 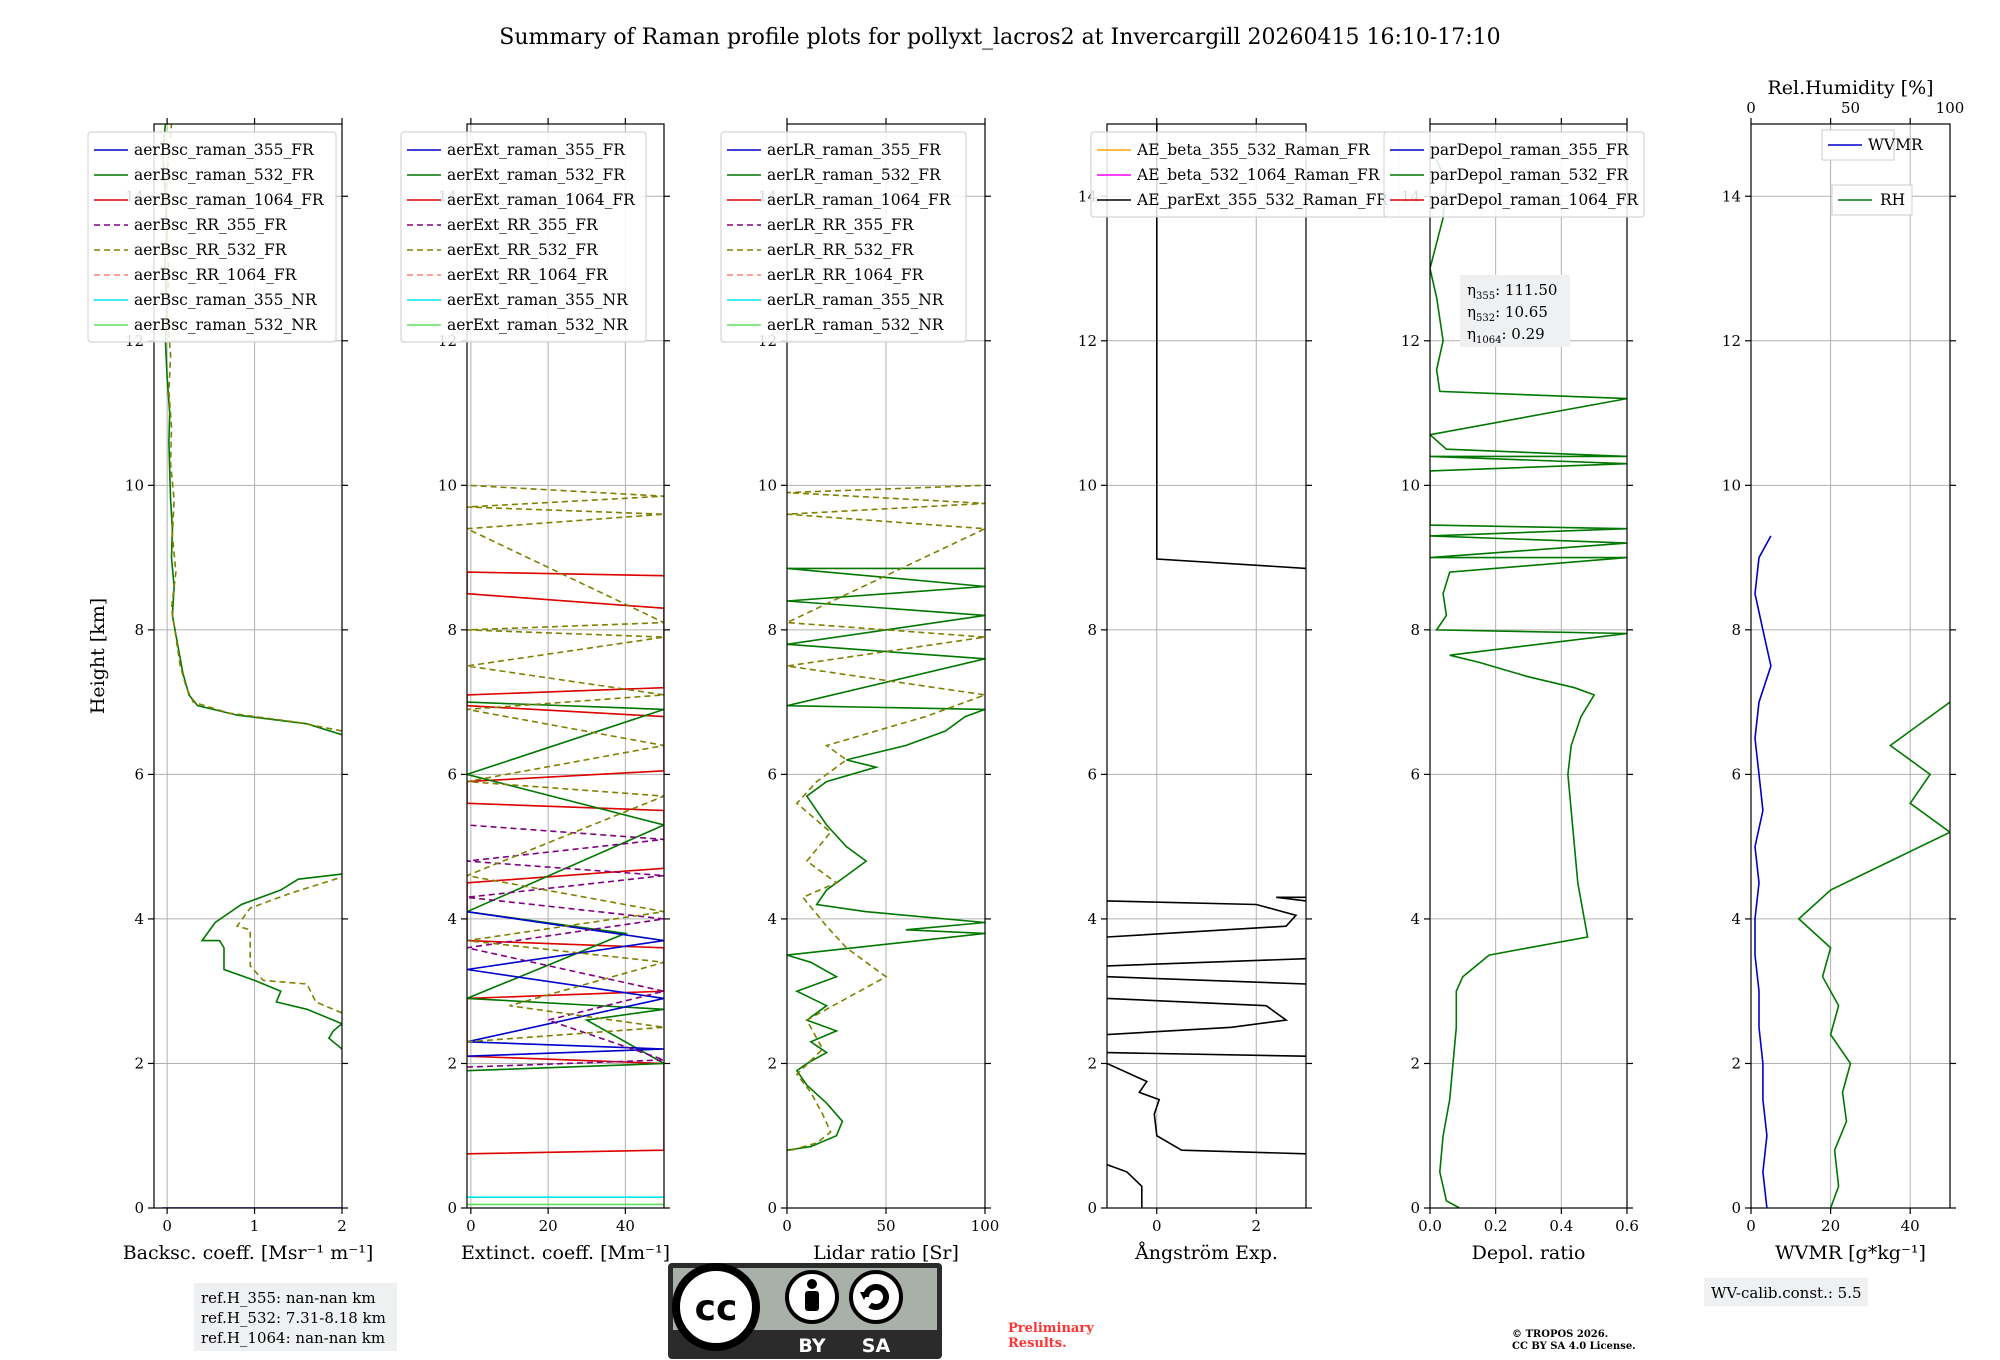 What do you see at coordinates (293, 1318) in the screenshot?
I see `ref-h-532: ref.H_532: 7.31-8.18 km` at bounding box center [293, 1318].